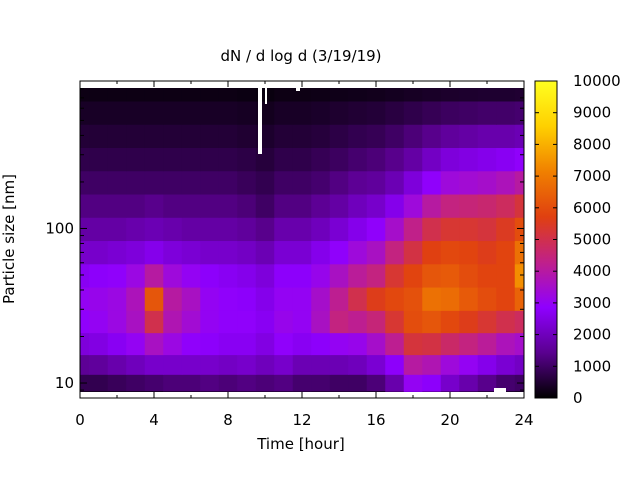  I want to click on x-axis-title: Time [hour], so click(300, 444).